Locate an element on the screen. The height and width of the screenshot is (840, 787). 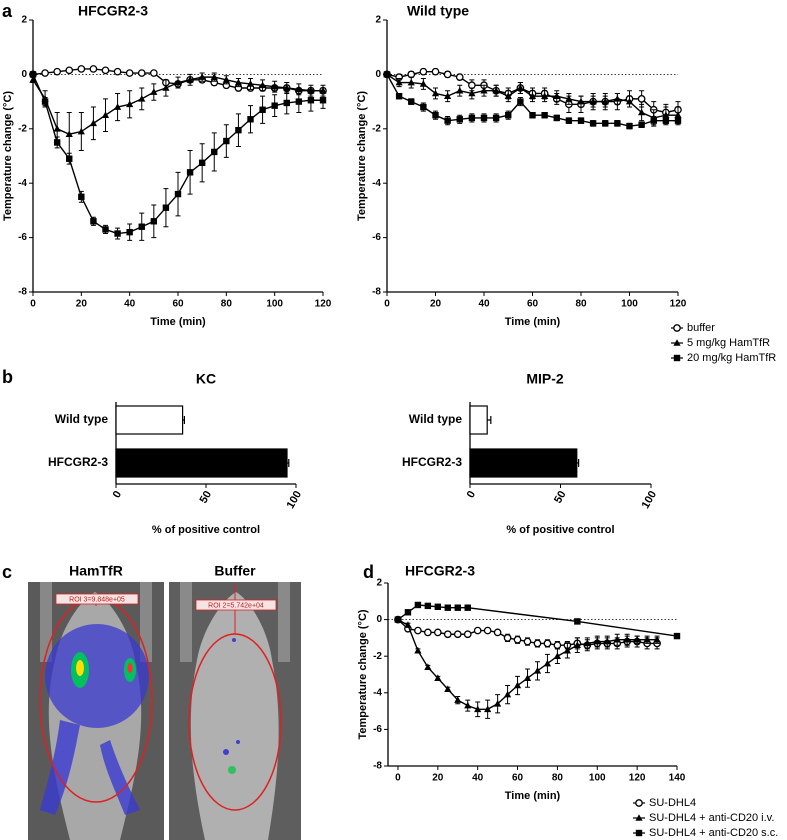
x-axis-title: Time (min) is located at coordinates (533, 322).